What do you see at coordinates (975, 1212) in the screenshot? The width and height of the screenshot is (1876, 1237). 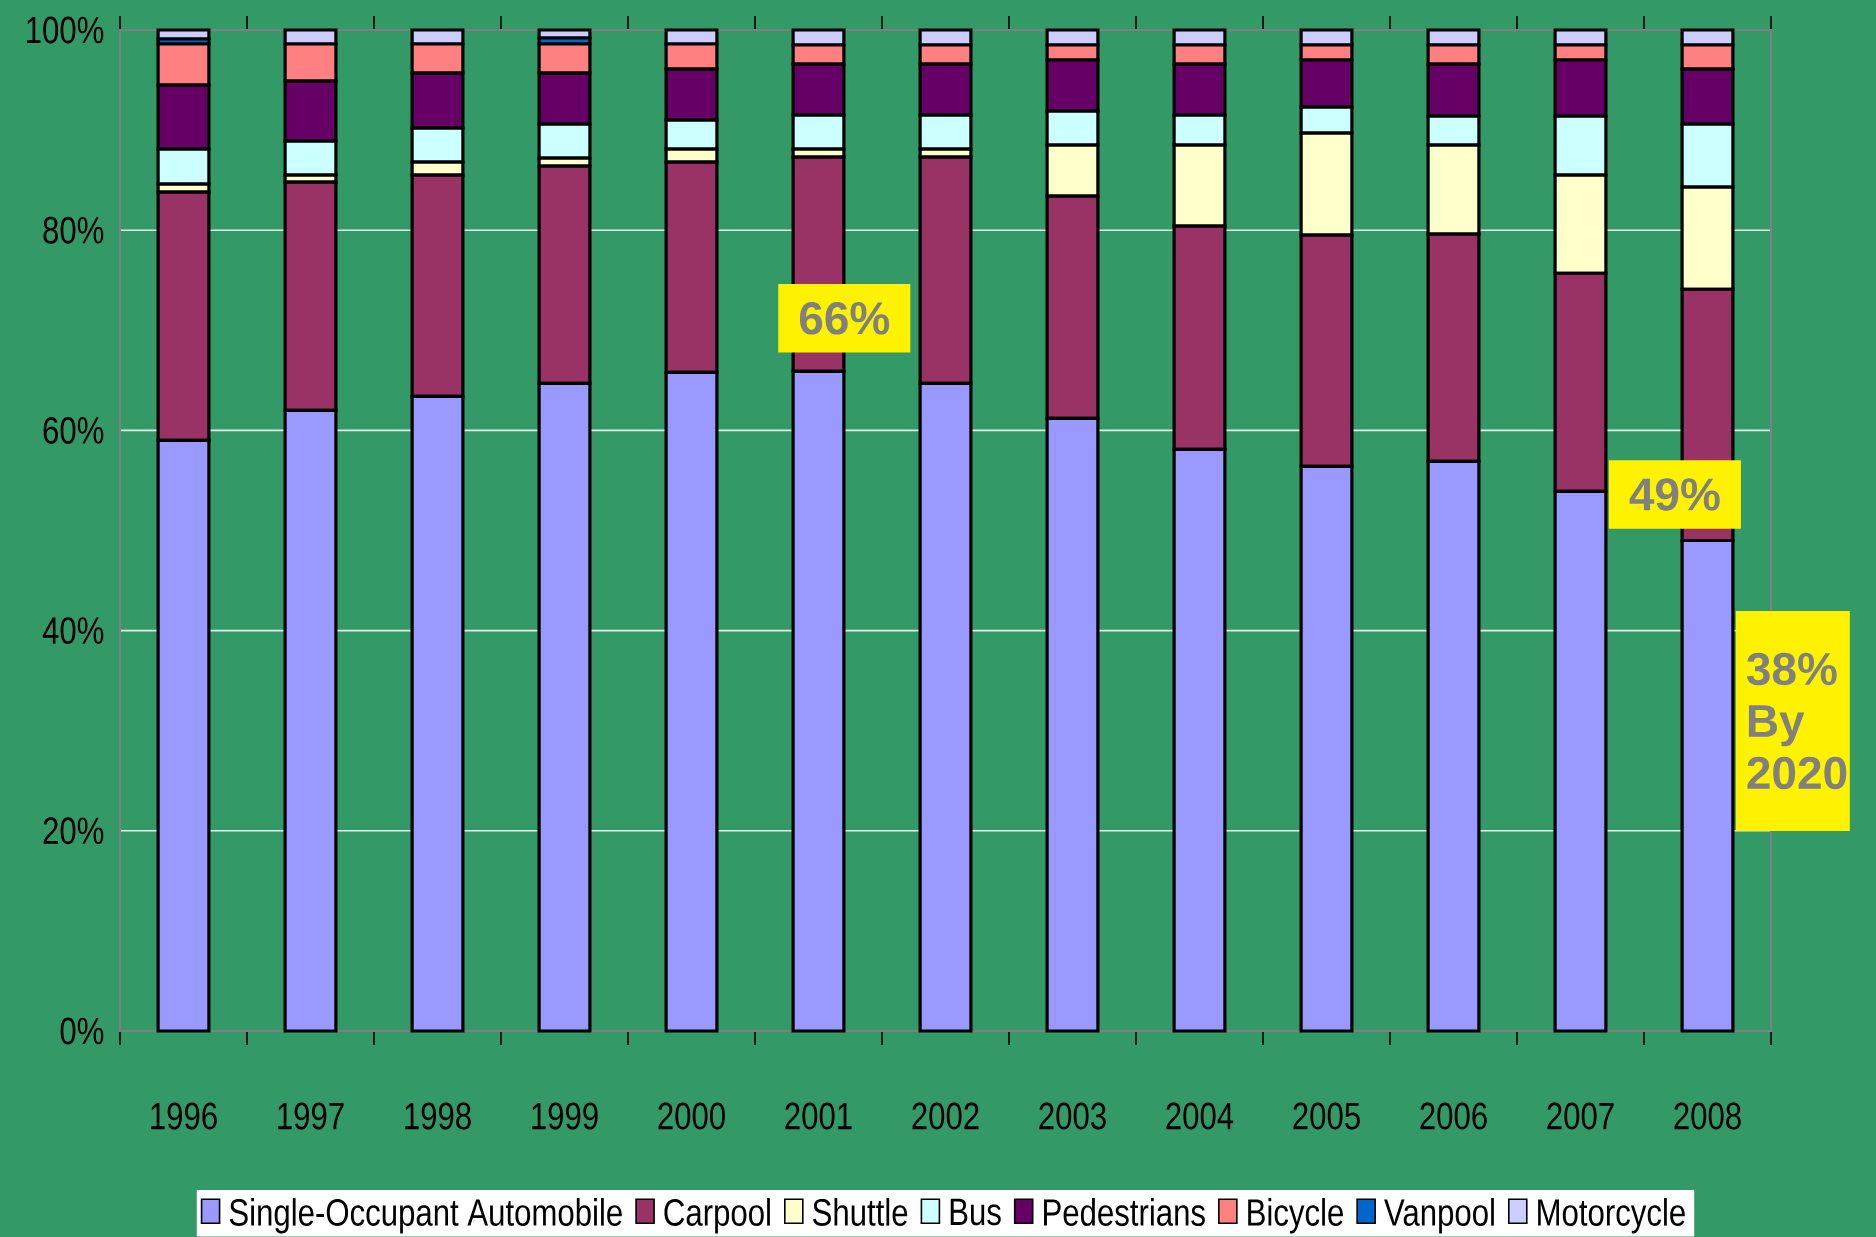 I see `legend-label: Bus` at bounding box center [975, 1212].